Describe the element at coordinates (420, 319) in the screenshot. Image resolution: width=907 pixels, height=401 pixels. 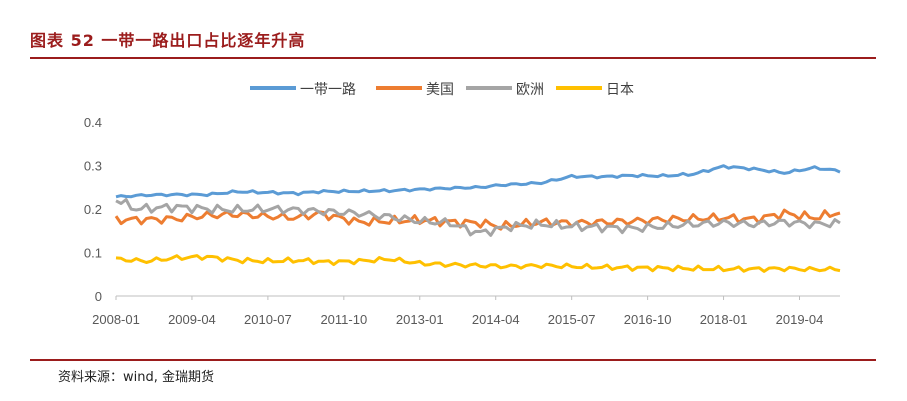
I see `x-tick-label-4: 2013-01` at that location.